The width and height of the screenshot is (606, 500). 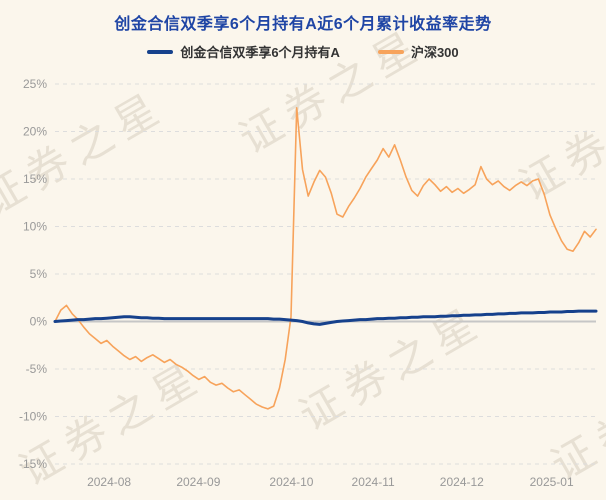 What do you see at coordinates (552, 482) in the screenshot?
I see `svg-text: 2025-01` at bounding box center [552, 482].